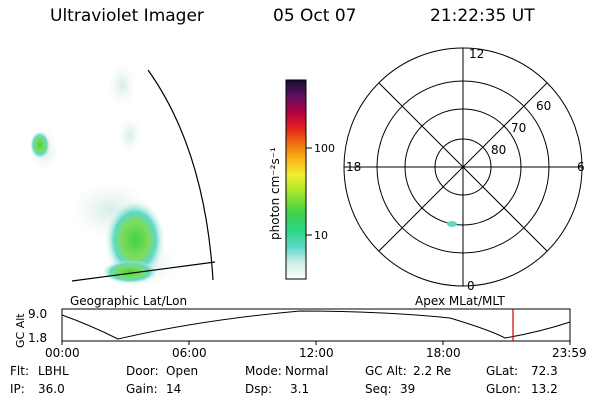  I want to click on seq-value: 39, so click(408, 389).